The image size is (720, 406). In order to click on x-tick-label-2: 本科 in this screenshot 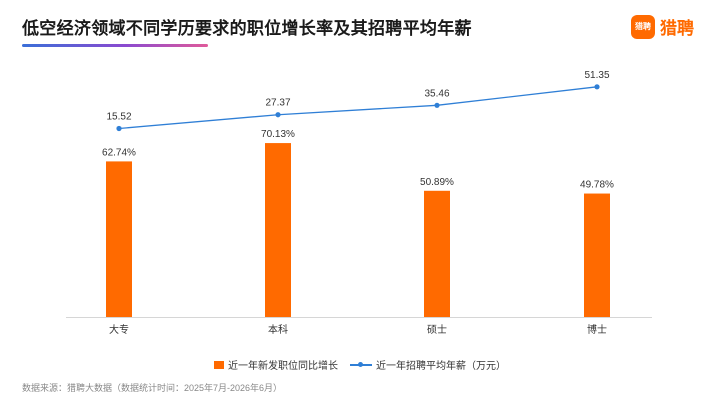, I will do `click(278, 329)`.